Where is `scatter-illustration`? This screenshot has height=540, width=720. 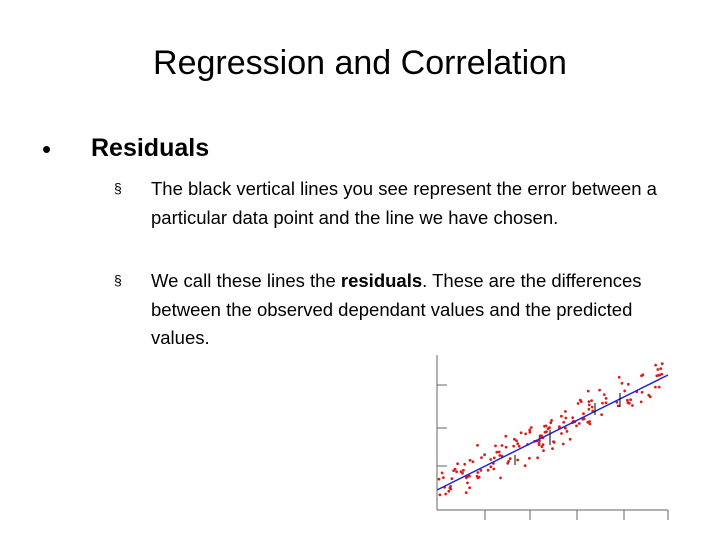
scatter-illustration is located at coordinates (552, 437).